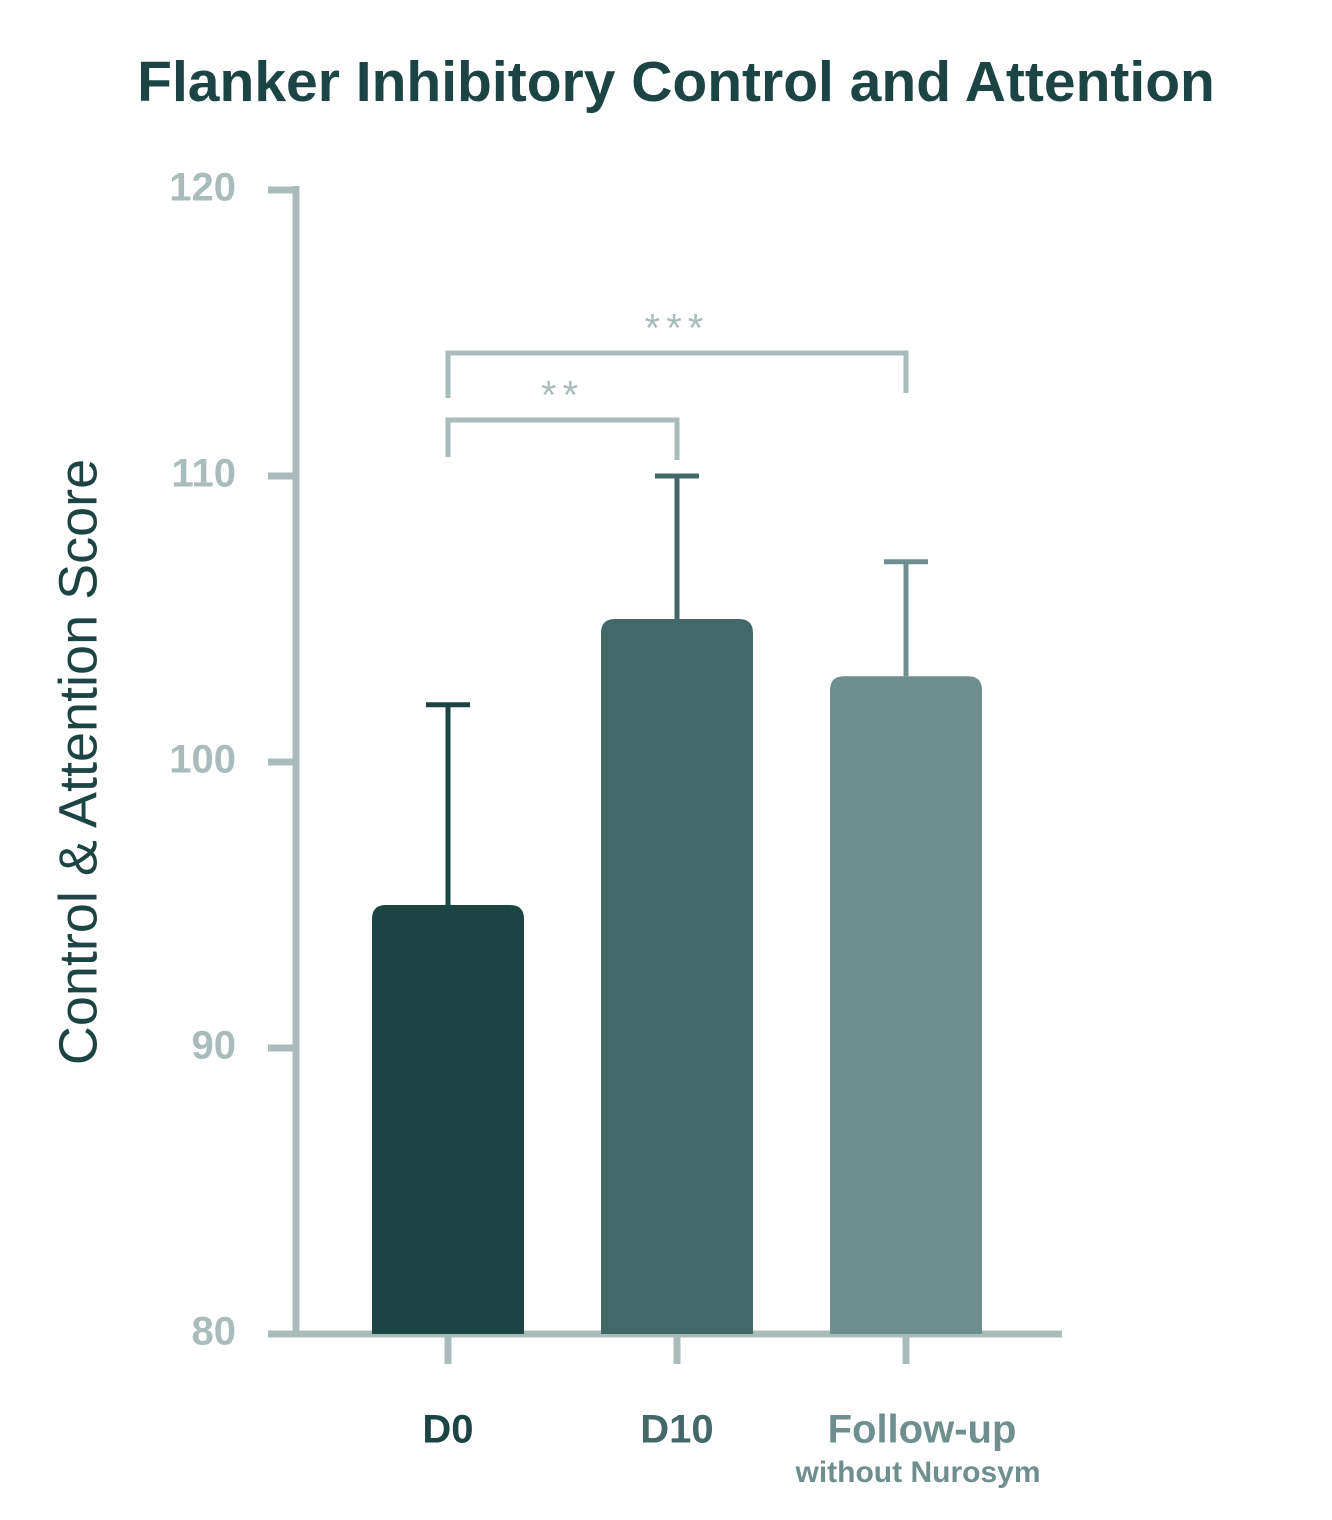 This screenshot has width=1332, height=1520. What do you see at coordinates (202, 760) in the screenshot?
I see `y-tick-label: 100` at bounding box center [202, 760].